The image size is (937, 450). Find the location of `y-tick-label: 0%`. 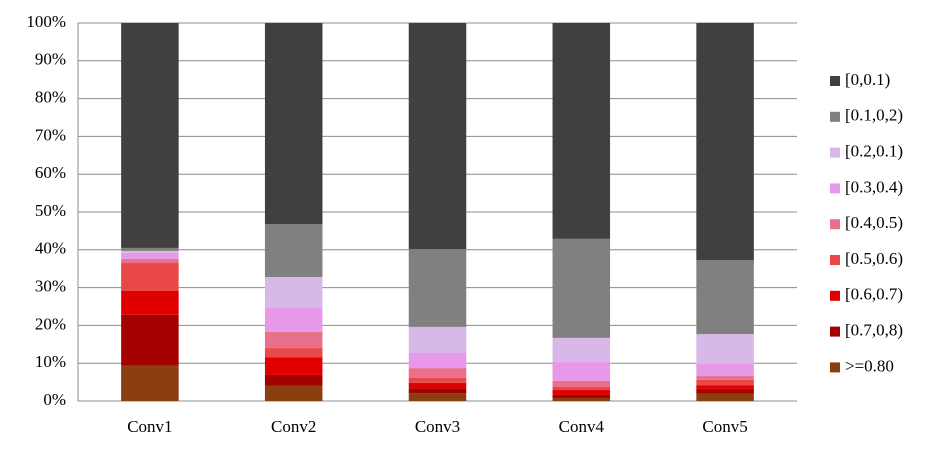

y-tick-label: 0% is located at coordinates (54, 399).